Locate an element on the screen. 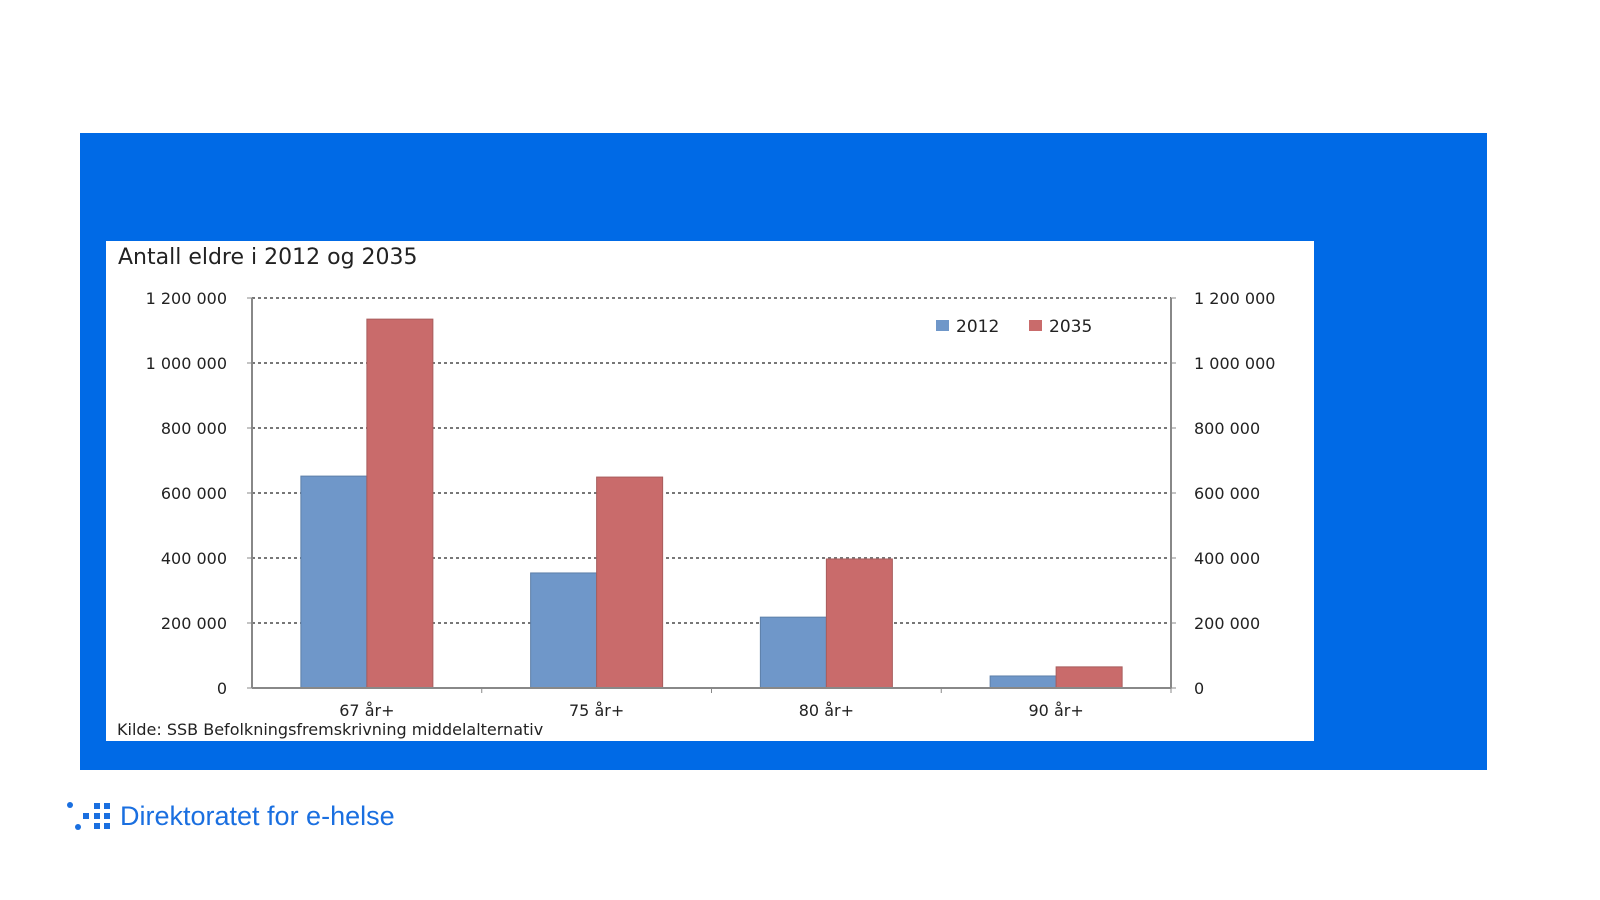 This screenshot has height=900, width=1600. y-tick-label-left: 800 000 is located at coordinates (194, 428).